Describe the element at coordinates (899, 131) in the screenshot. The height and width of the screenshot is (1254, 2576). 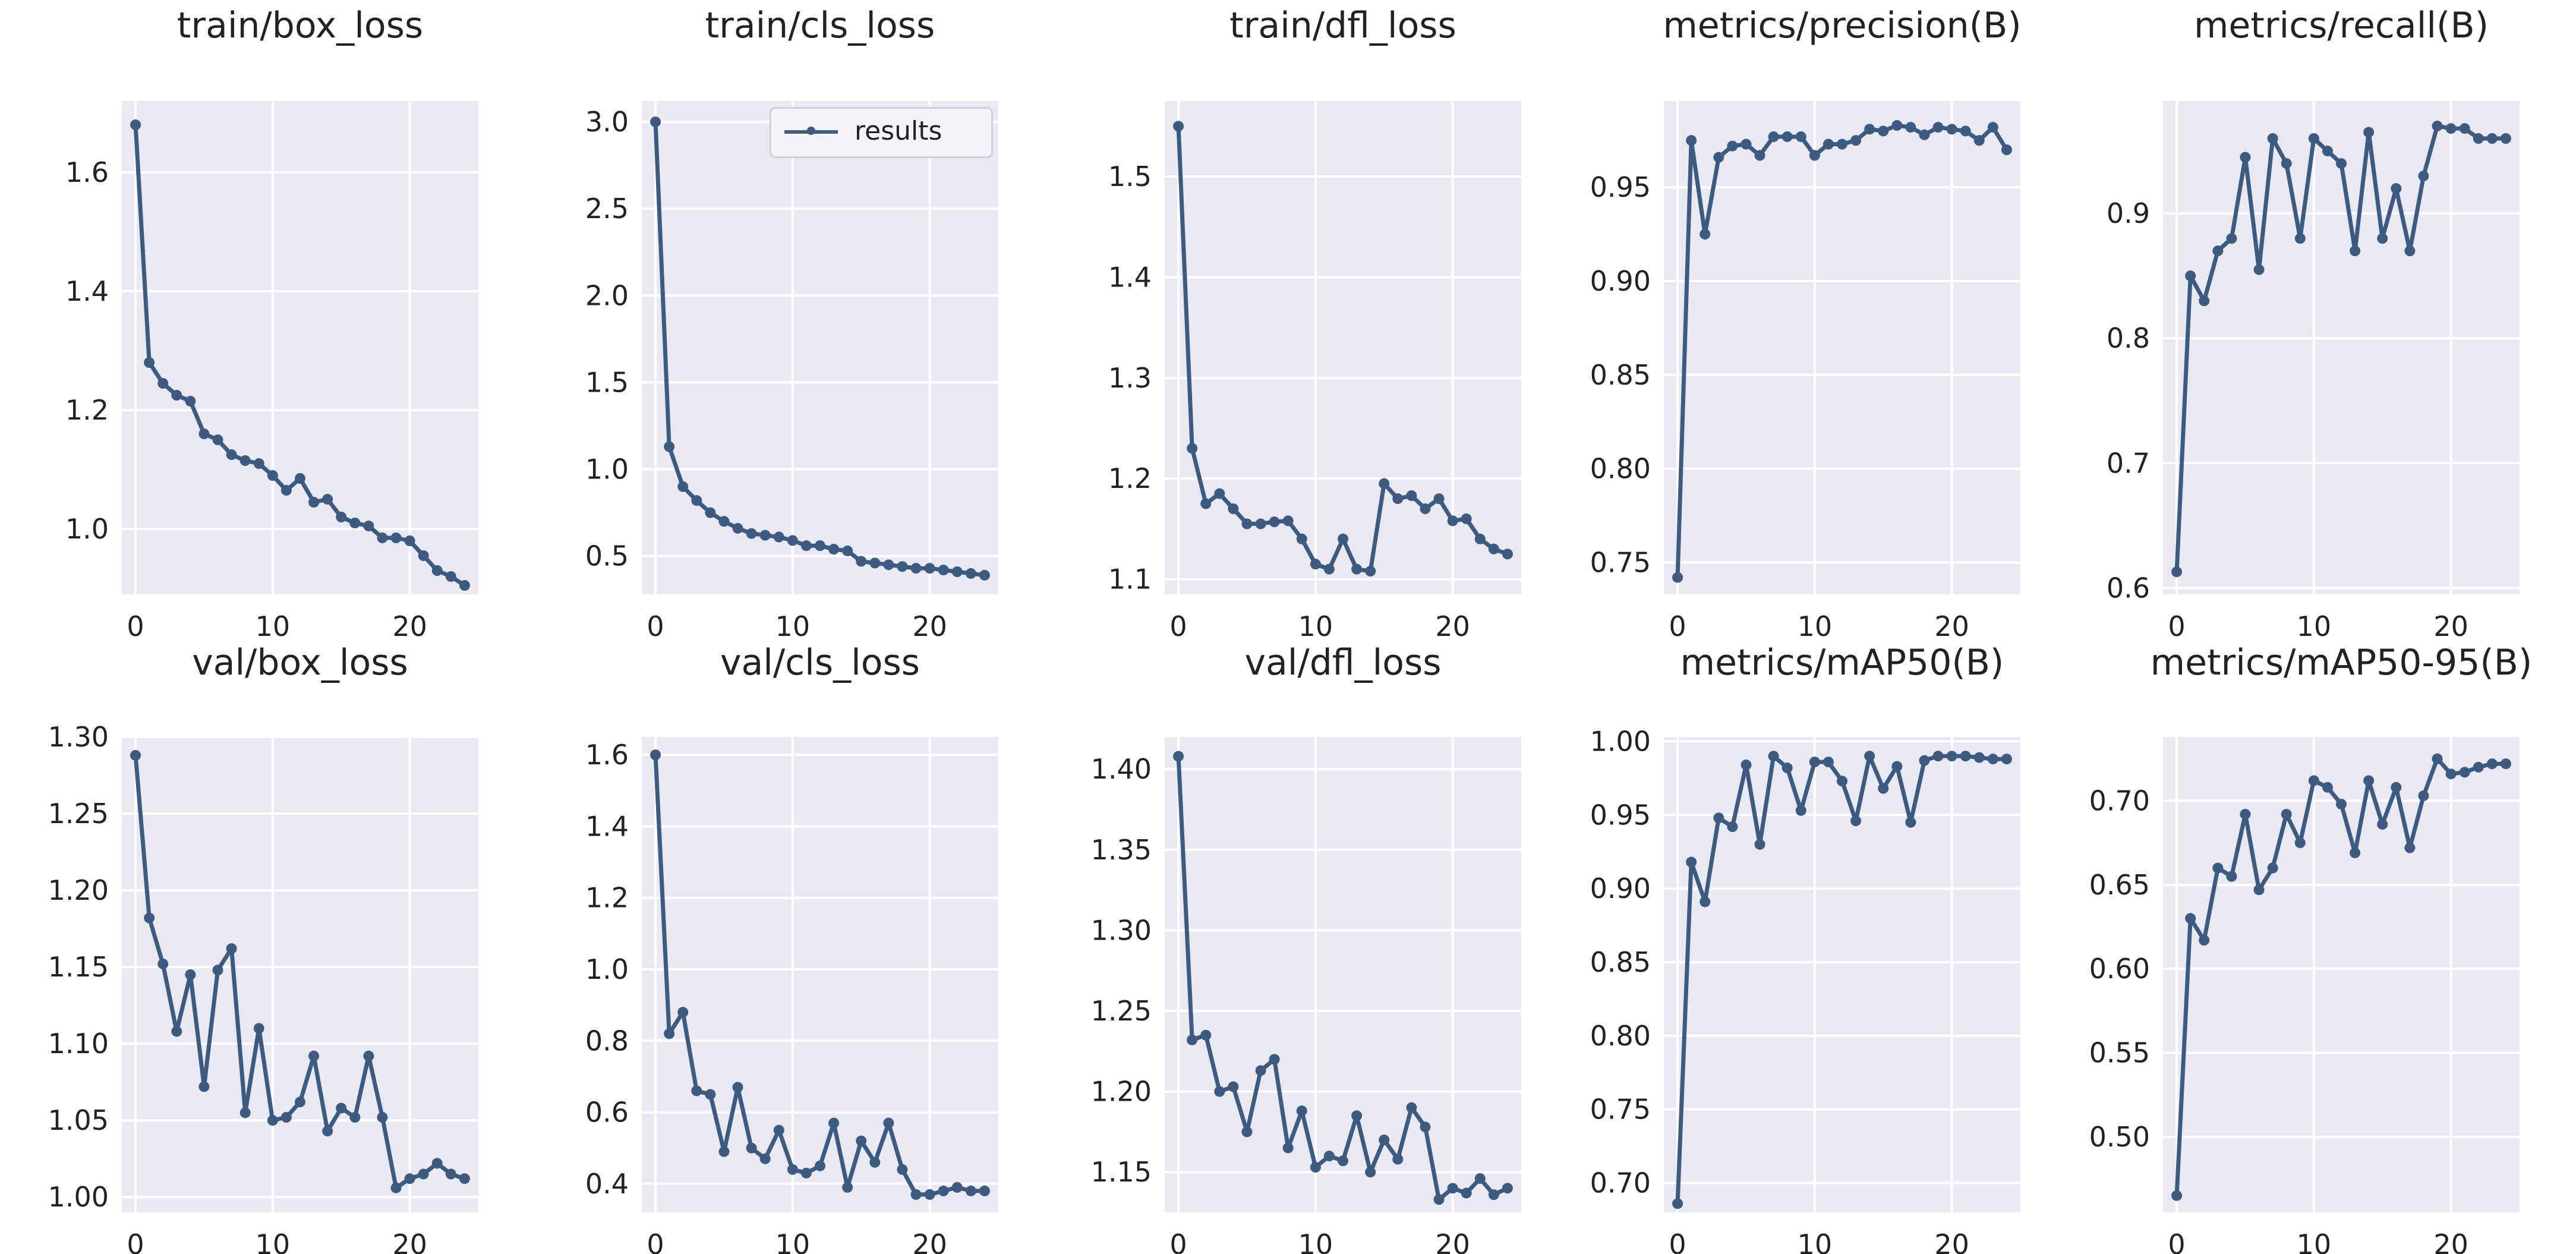
I see `legend-label: results` at that location.